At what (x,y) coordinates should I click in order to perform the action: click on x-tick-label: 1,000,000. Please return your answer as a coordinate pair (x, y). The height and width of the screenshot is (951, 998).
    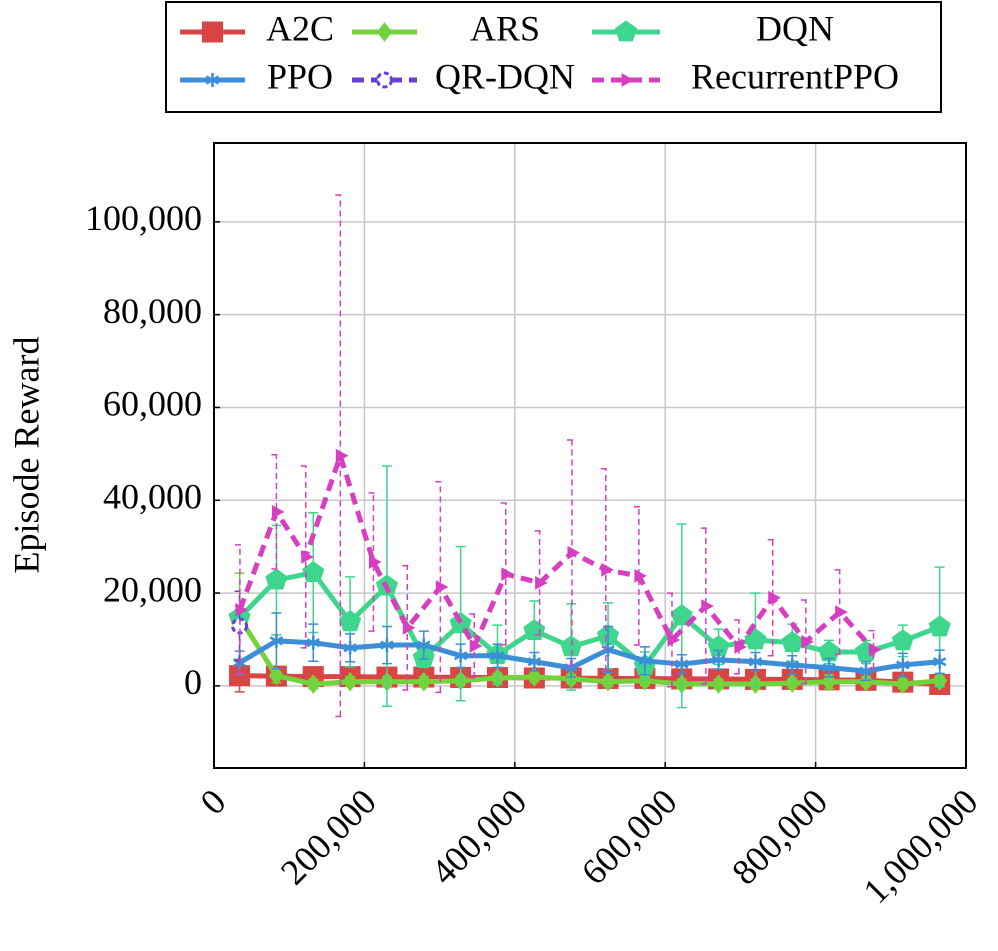
    Looking at the image, I should click on (920, 846).